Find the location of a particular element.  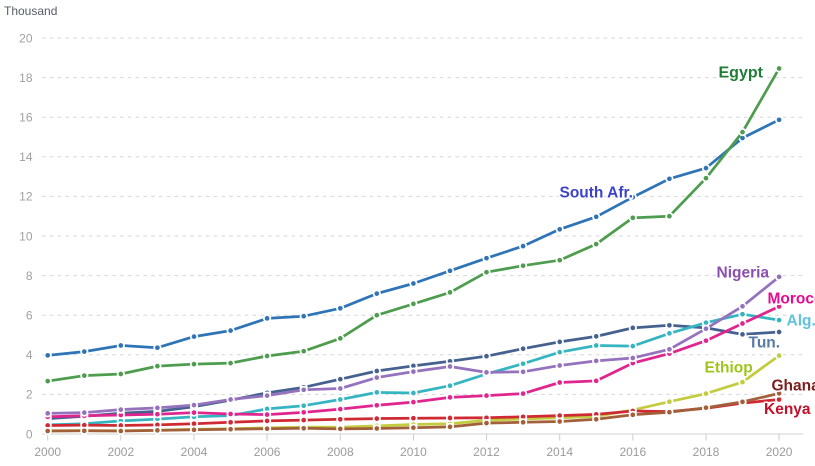

svg-text: 0 is located at coordinates (29, 434).